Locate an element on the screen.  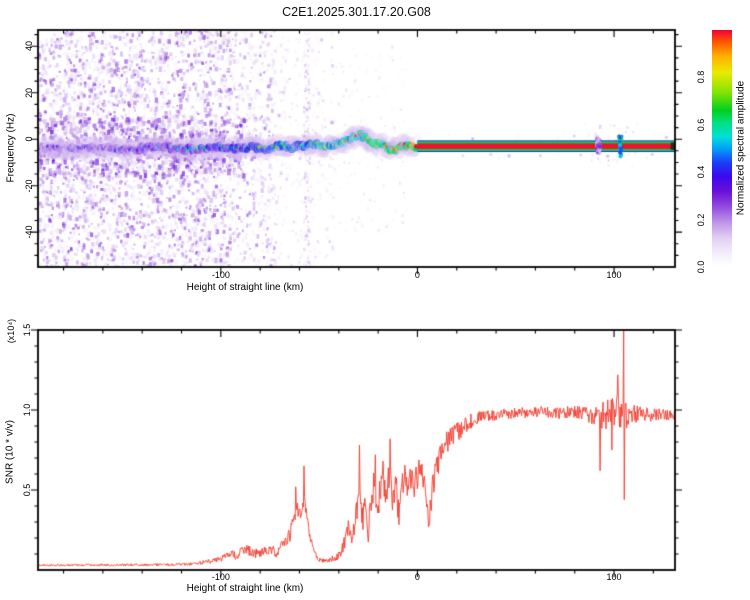
top-y-tick-label: 0 is located at coordinates (29, 139).